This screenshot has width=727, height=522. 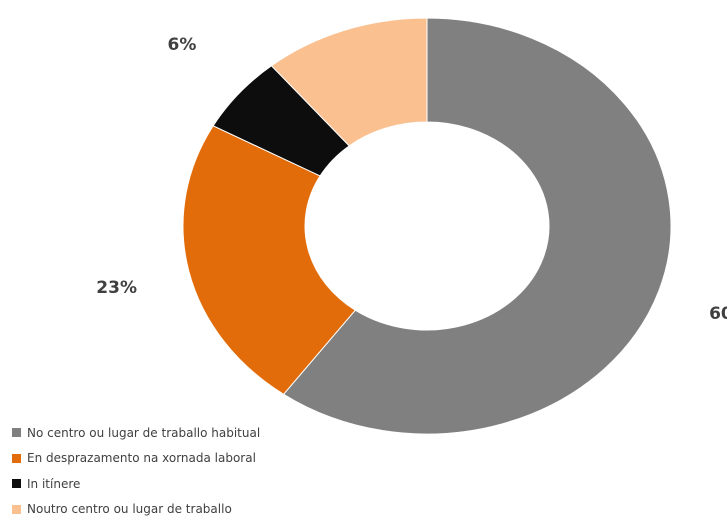 What do you see at coordinates (116, 288) in the screenshot?
I see `data-label-desprazamento: 23%` at bounding box center [116, 288].